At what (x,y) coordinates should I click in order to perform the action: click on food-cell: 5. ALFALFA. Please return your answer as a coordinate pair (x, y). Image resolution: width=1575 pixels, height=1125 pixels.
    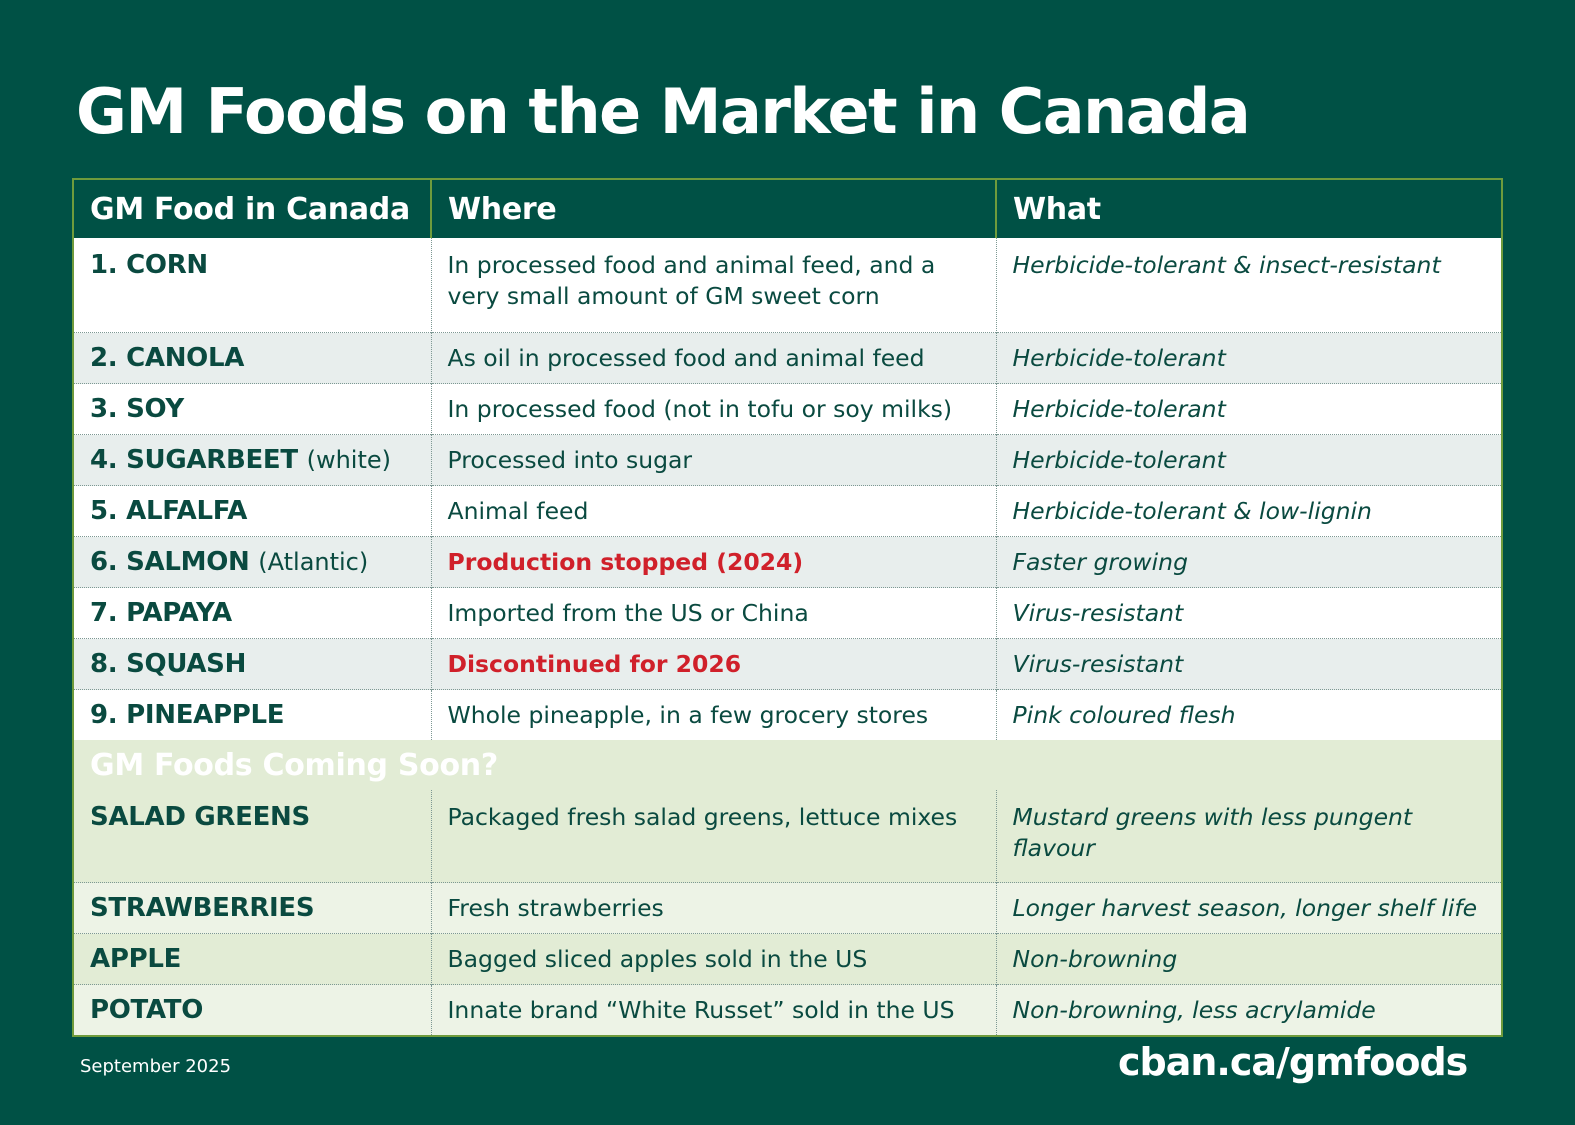
    Looking at the image, I should click on (252, 511).